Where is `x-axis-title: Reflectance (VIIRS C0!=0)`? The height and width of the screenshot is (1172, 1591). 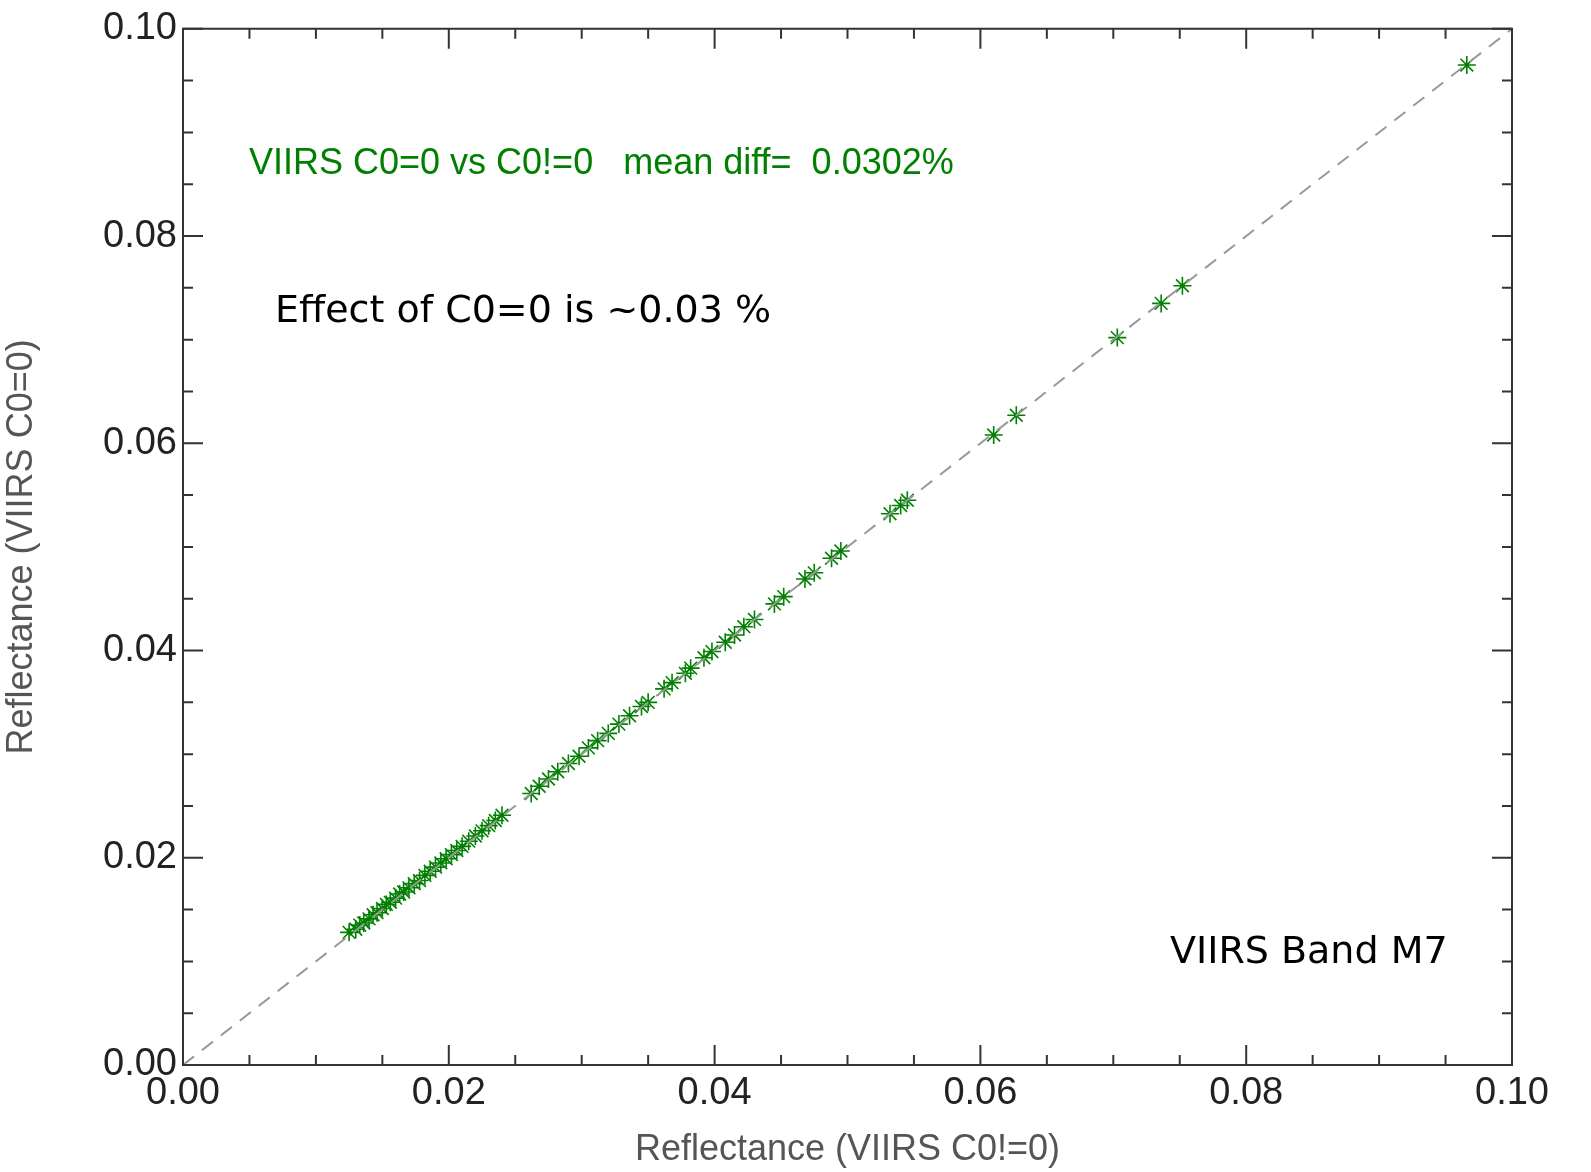 x-axis-title: Reflectance (VIIRS C0!=0) is located at coordinates (847, 1148).